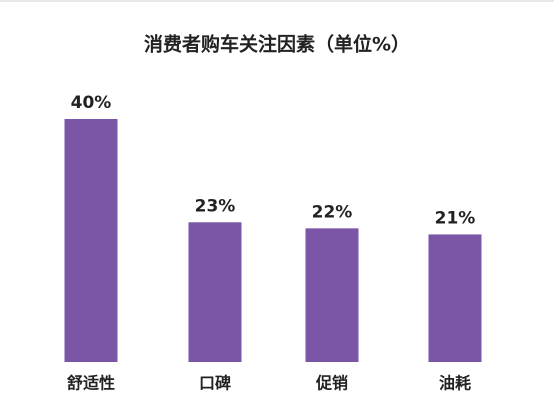  I want to click on x-tick-label: 促销, so click(331, 383).